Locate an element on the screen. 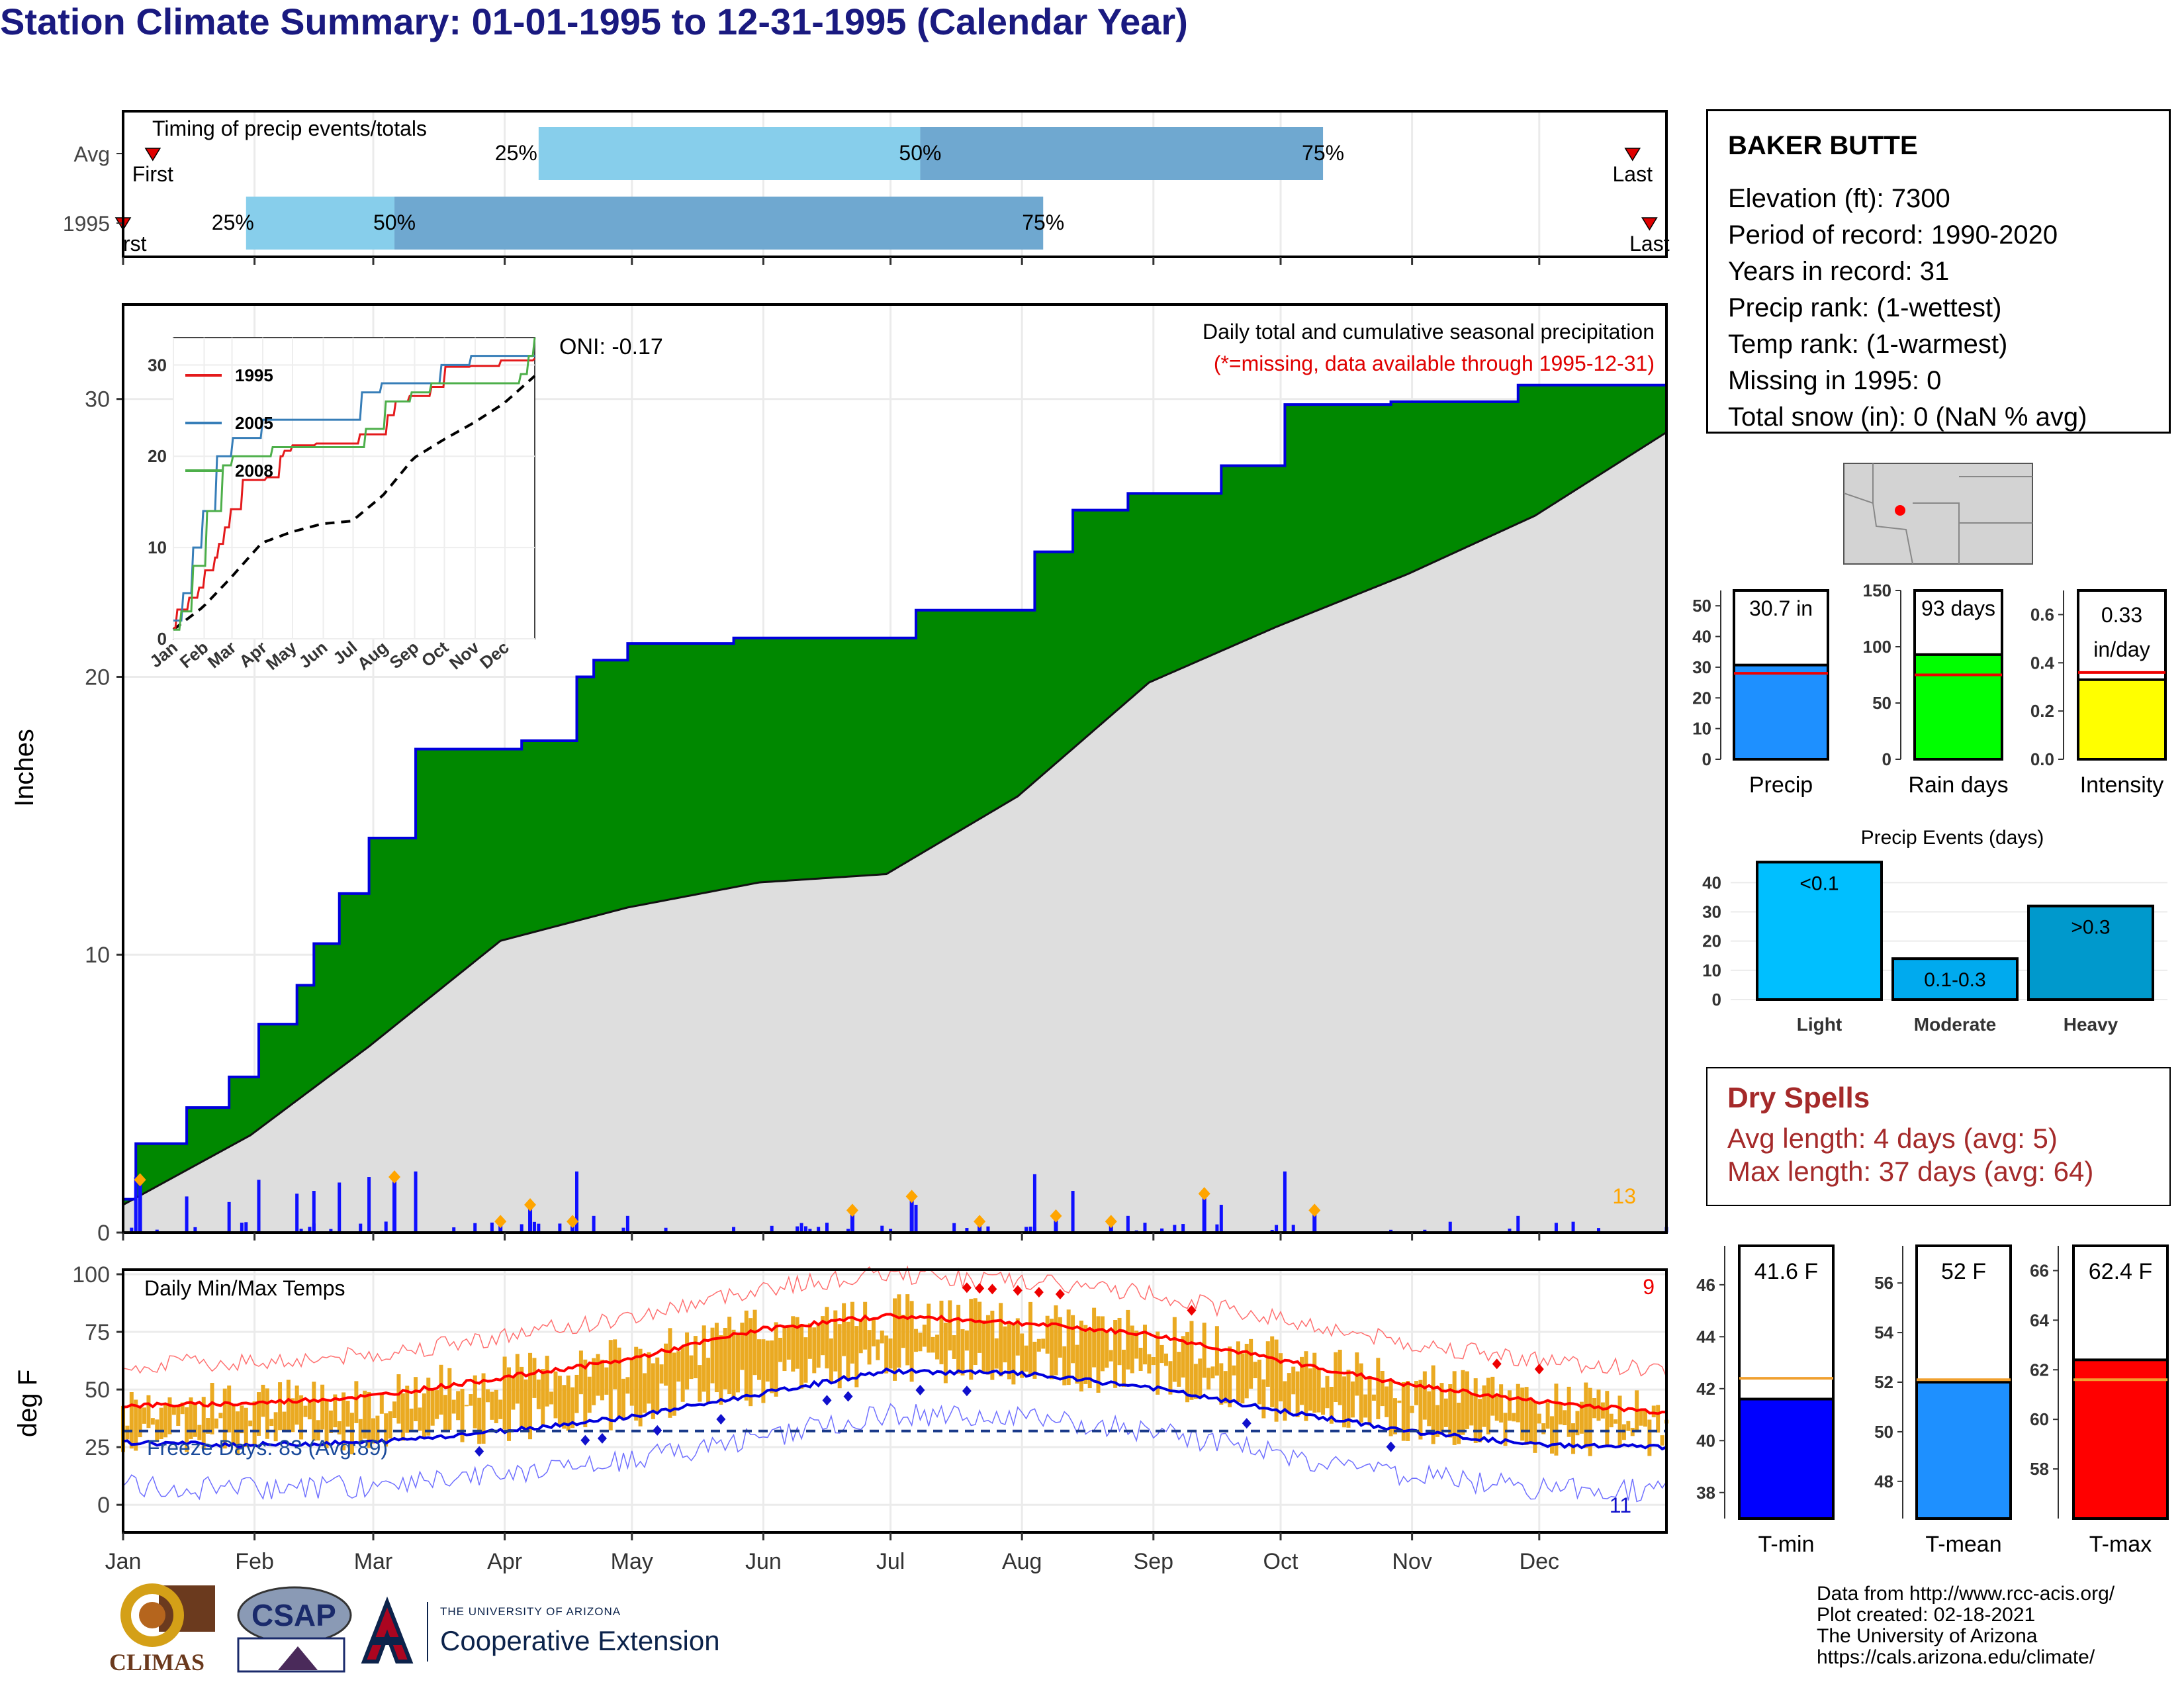 Image resolution: width=2184 pixels, height=1688 pixels. events-title: Precip Events (days) is located at coordinates (1952, 838).